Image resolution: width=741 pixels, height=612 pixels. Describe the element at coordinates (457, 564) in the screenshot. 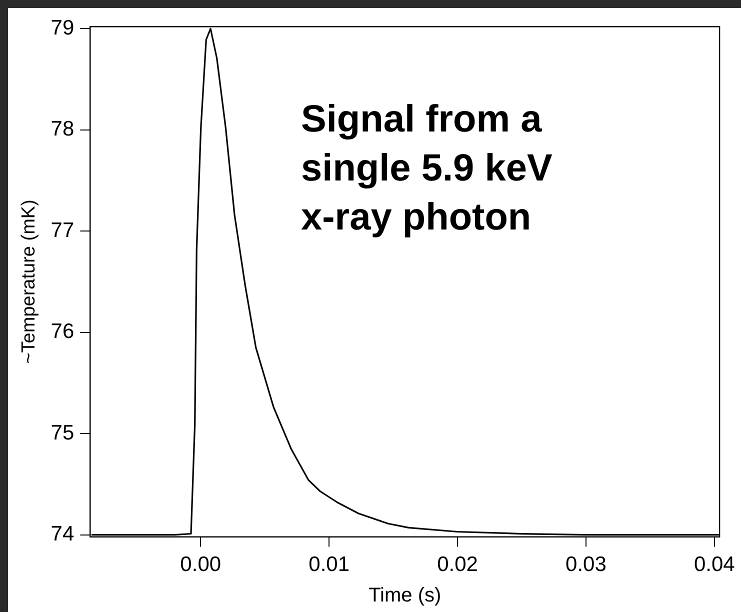

I see `x-tick-label: 0.02` at that location.